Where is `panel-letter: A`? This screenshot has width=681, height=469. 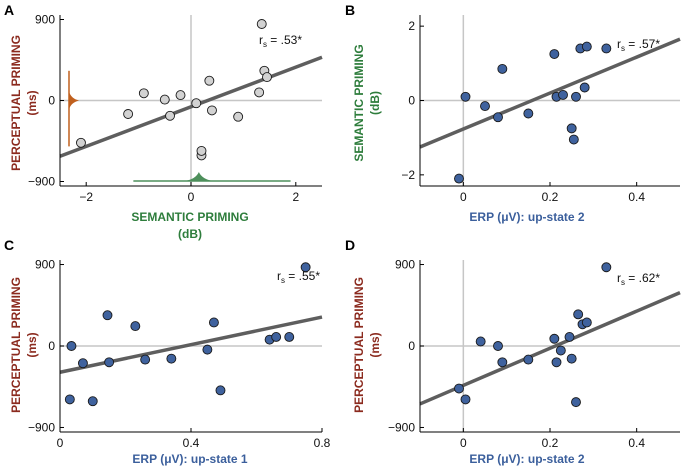
panel-letter: A is located at coordinates (9, 10).